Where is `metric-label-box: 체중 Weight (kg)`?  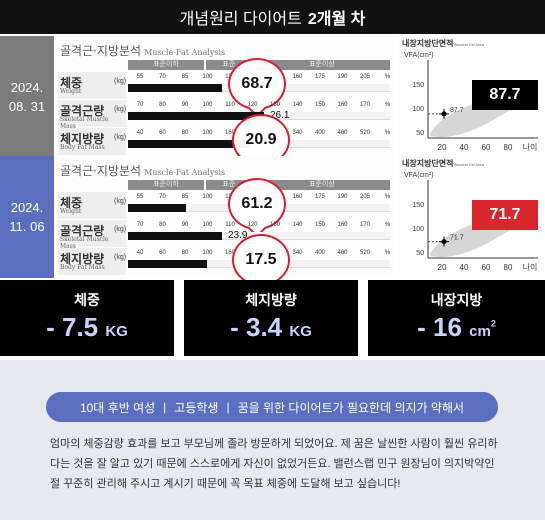
metric-label-box: 체중 Weight (kg) is located at coordinates (92, 205).